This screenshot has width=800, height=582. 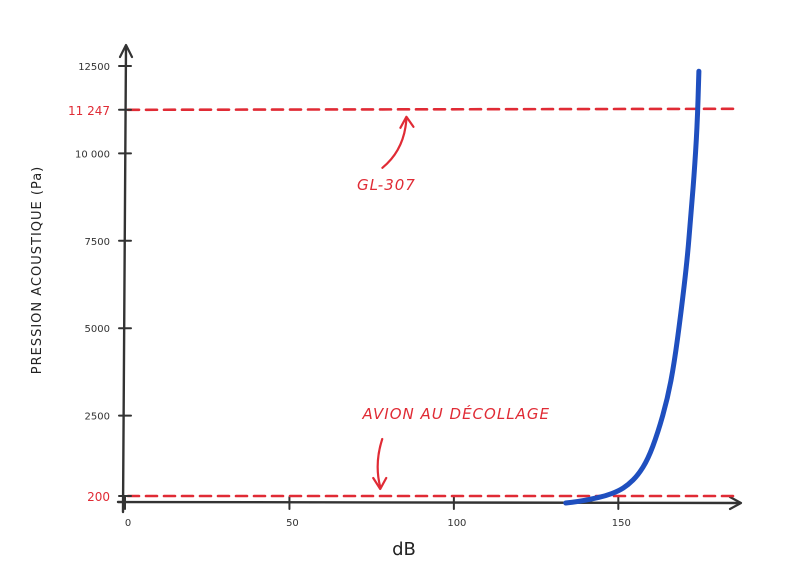 I want to click on x-axis, so click(x=429, y=502).